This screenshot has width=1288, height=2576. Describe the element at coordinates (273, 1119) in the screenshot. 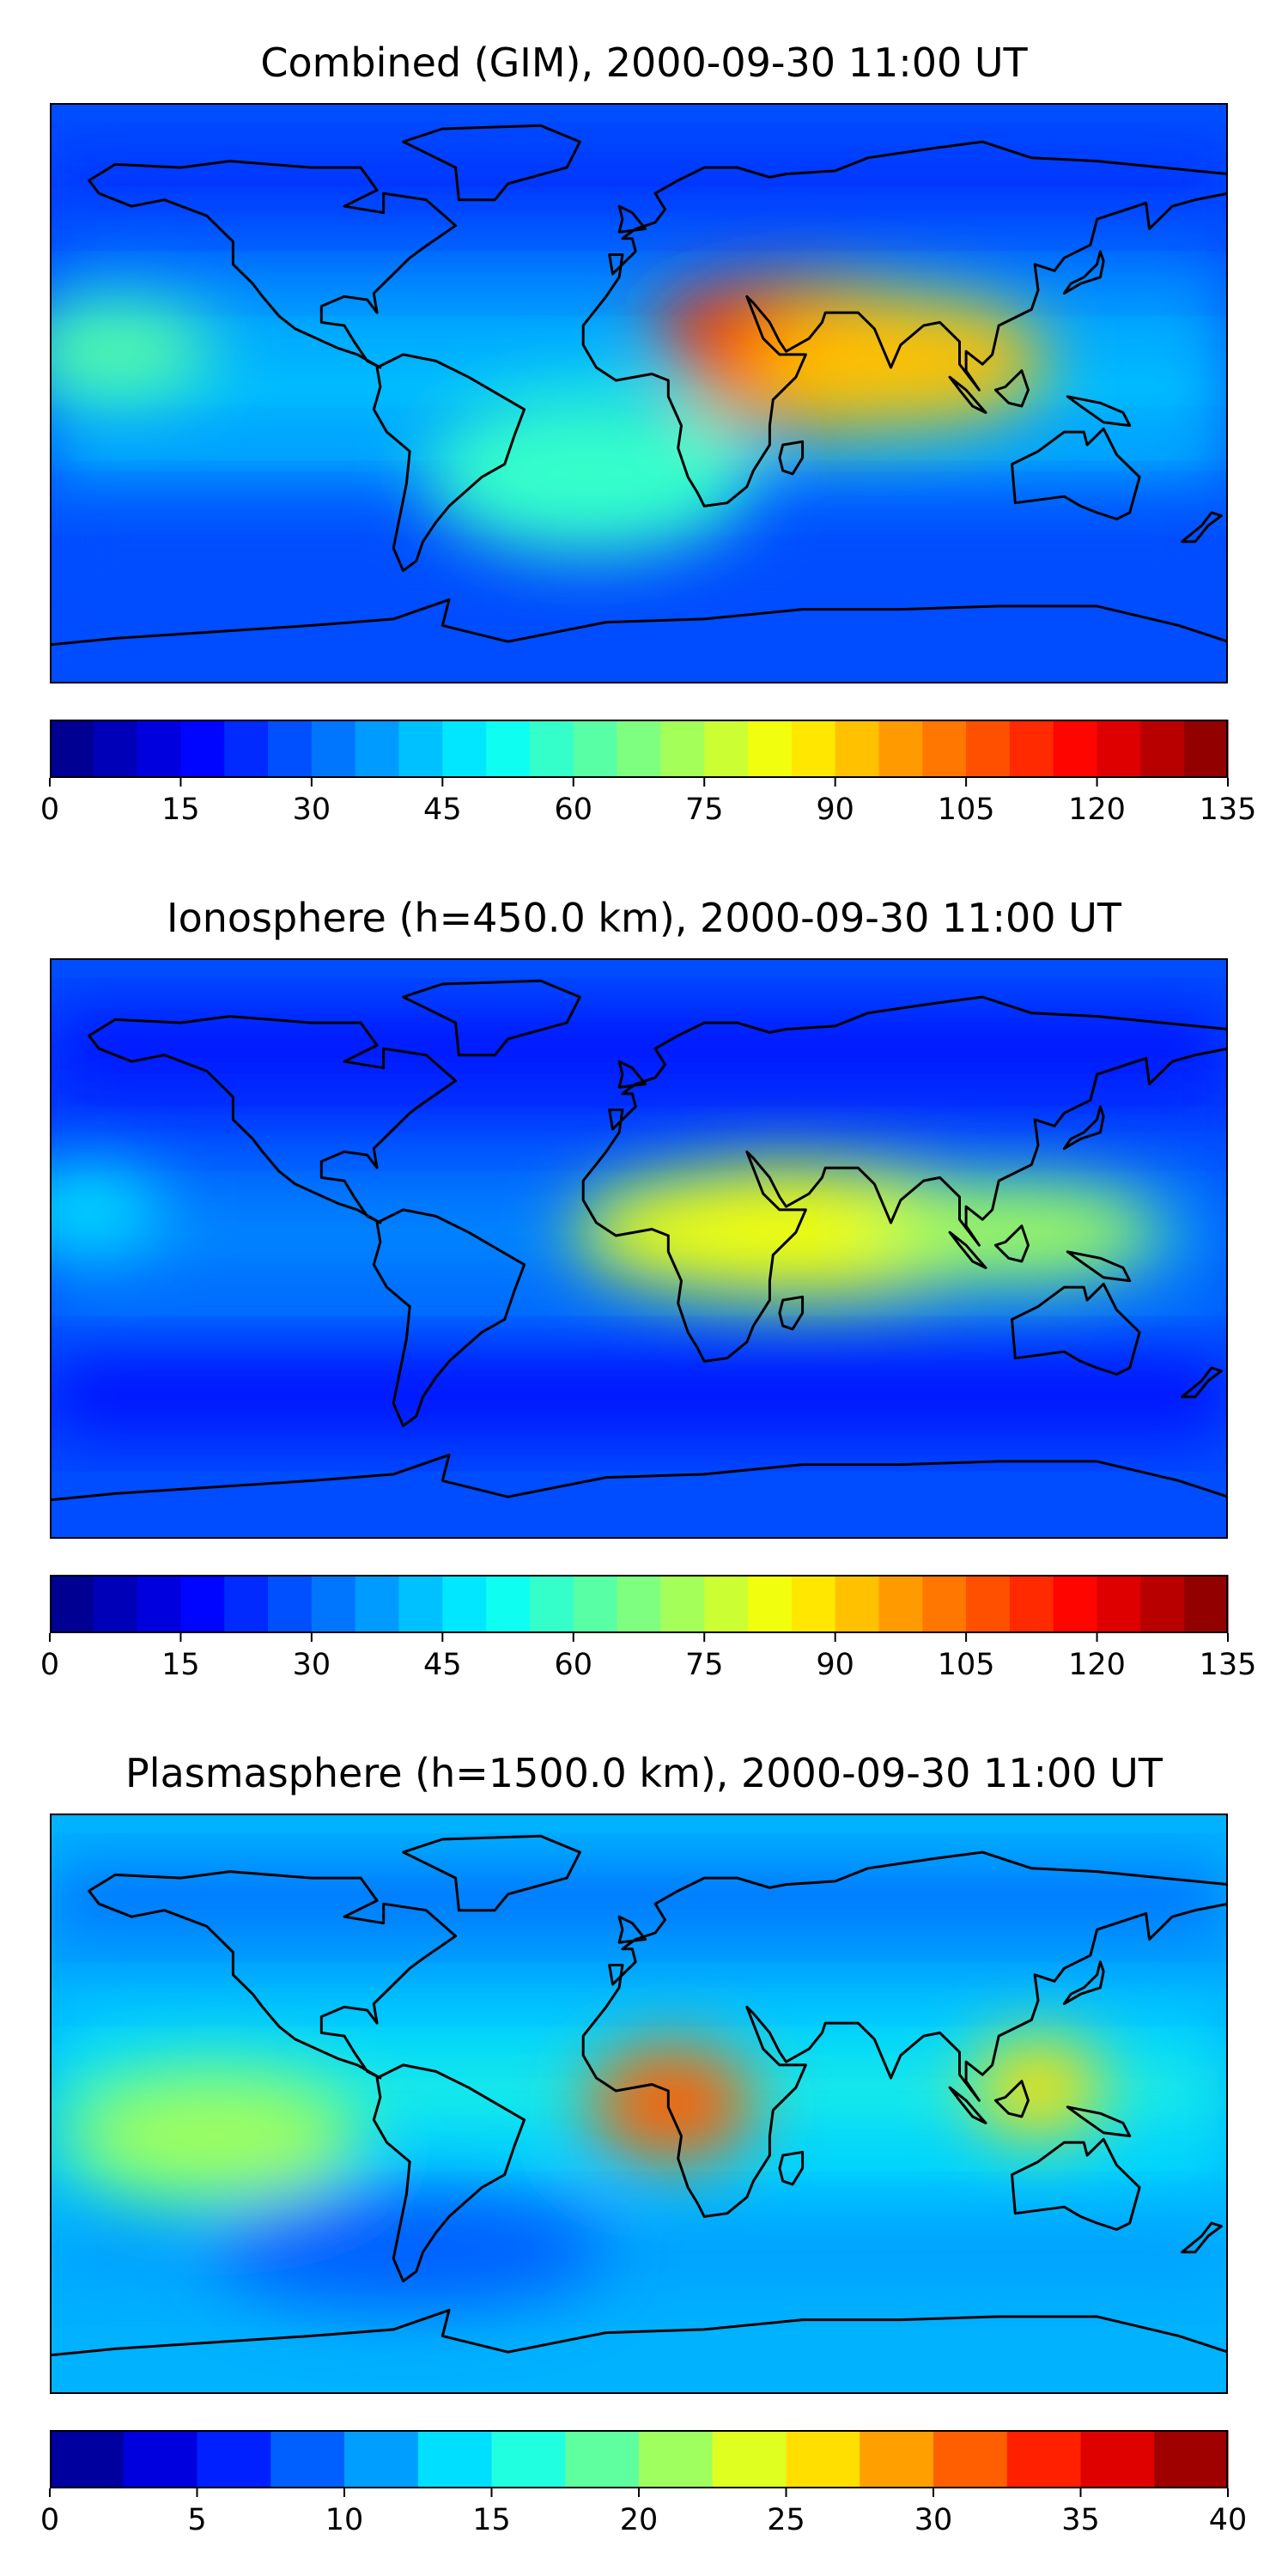

I see `coastline-north-america` at that location.